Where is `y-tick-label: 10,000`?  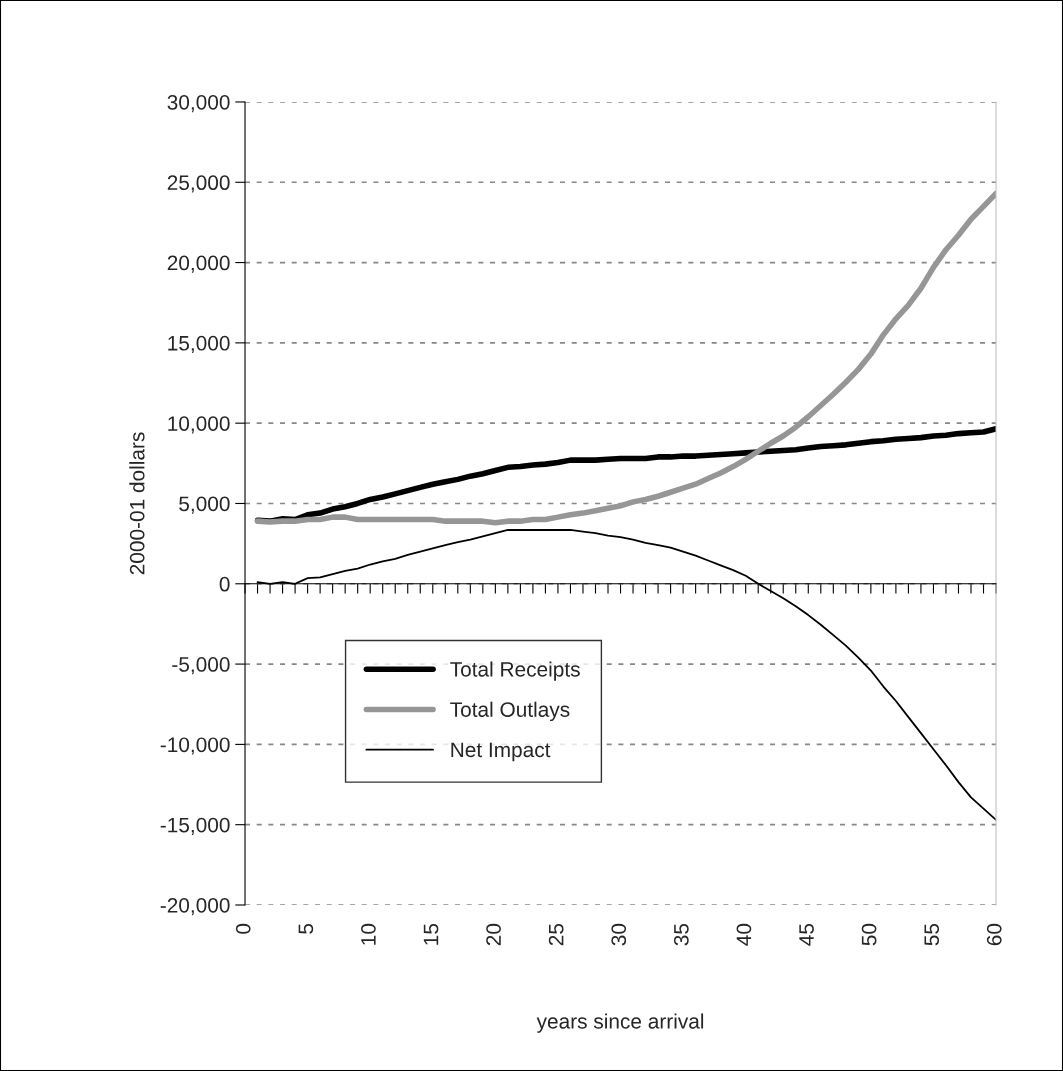
y-tick-label: 10,000 is located at coordinates (199, 425).